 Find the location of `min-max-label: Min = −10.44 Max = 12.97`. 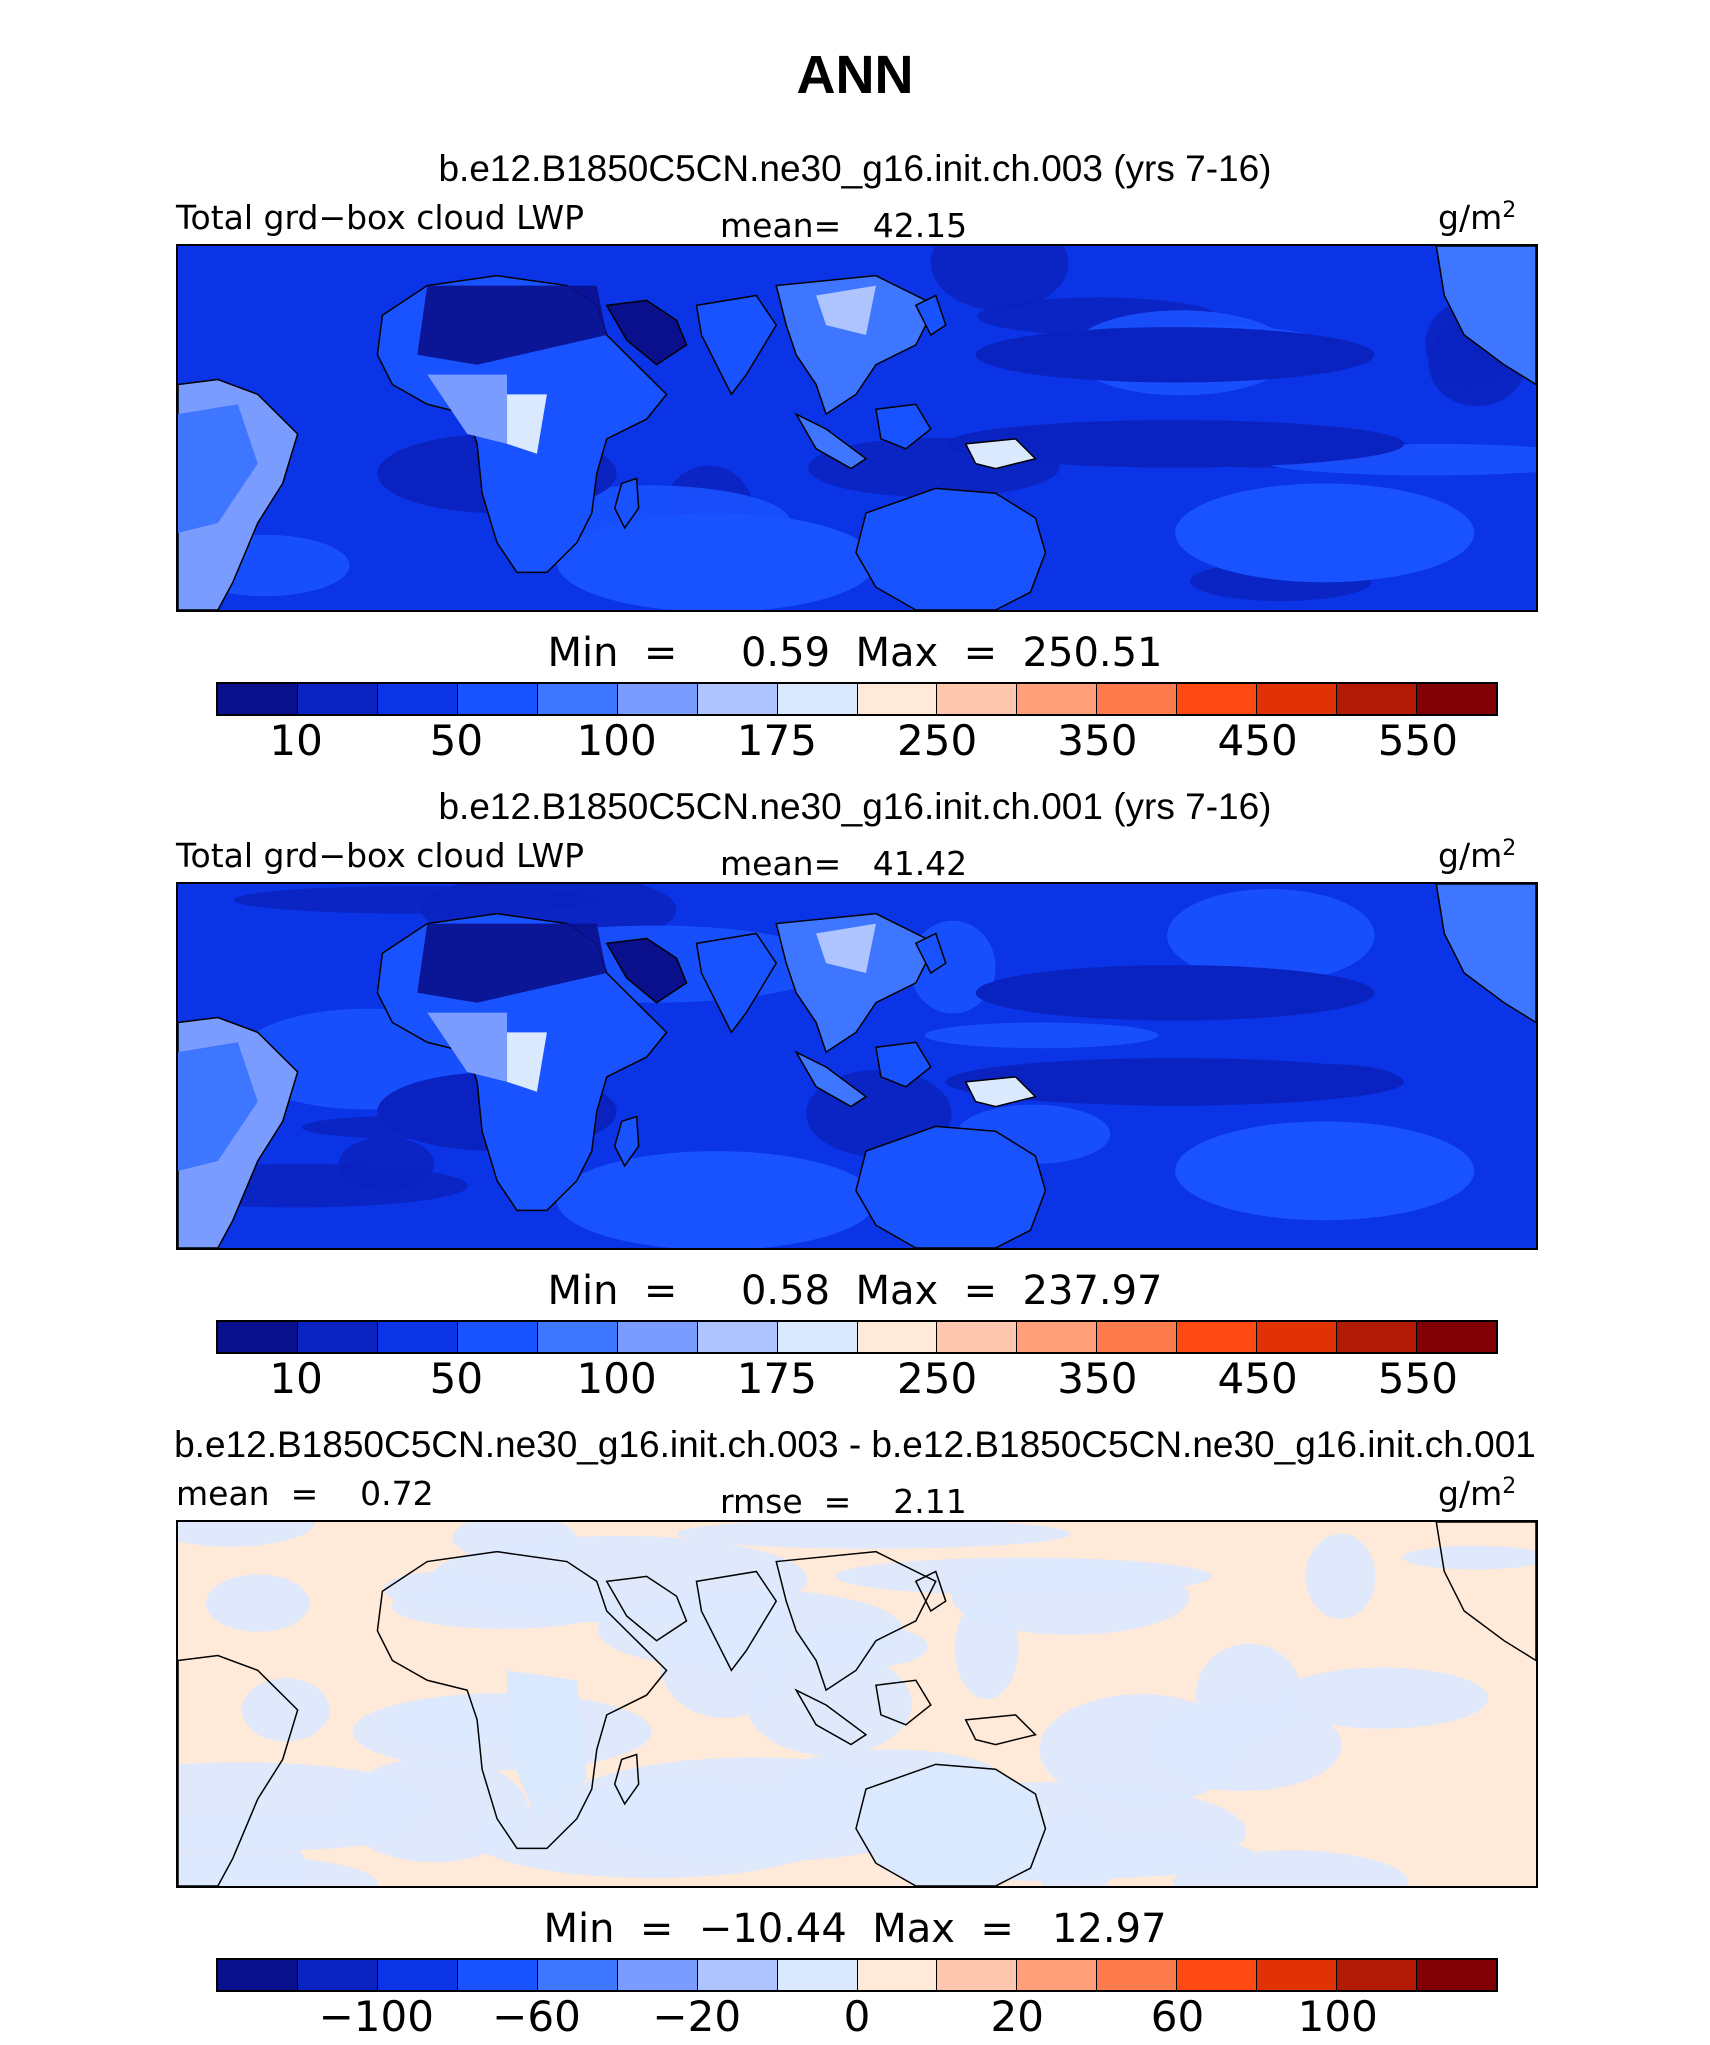

min-max-label: Min = −10.44 Max = 12.97 is located at coordinates (855, 1929).